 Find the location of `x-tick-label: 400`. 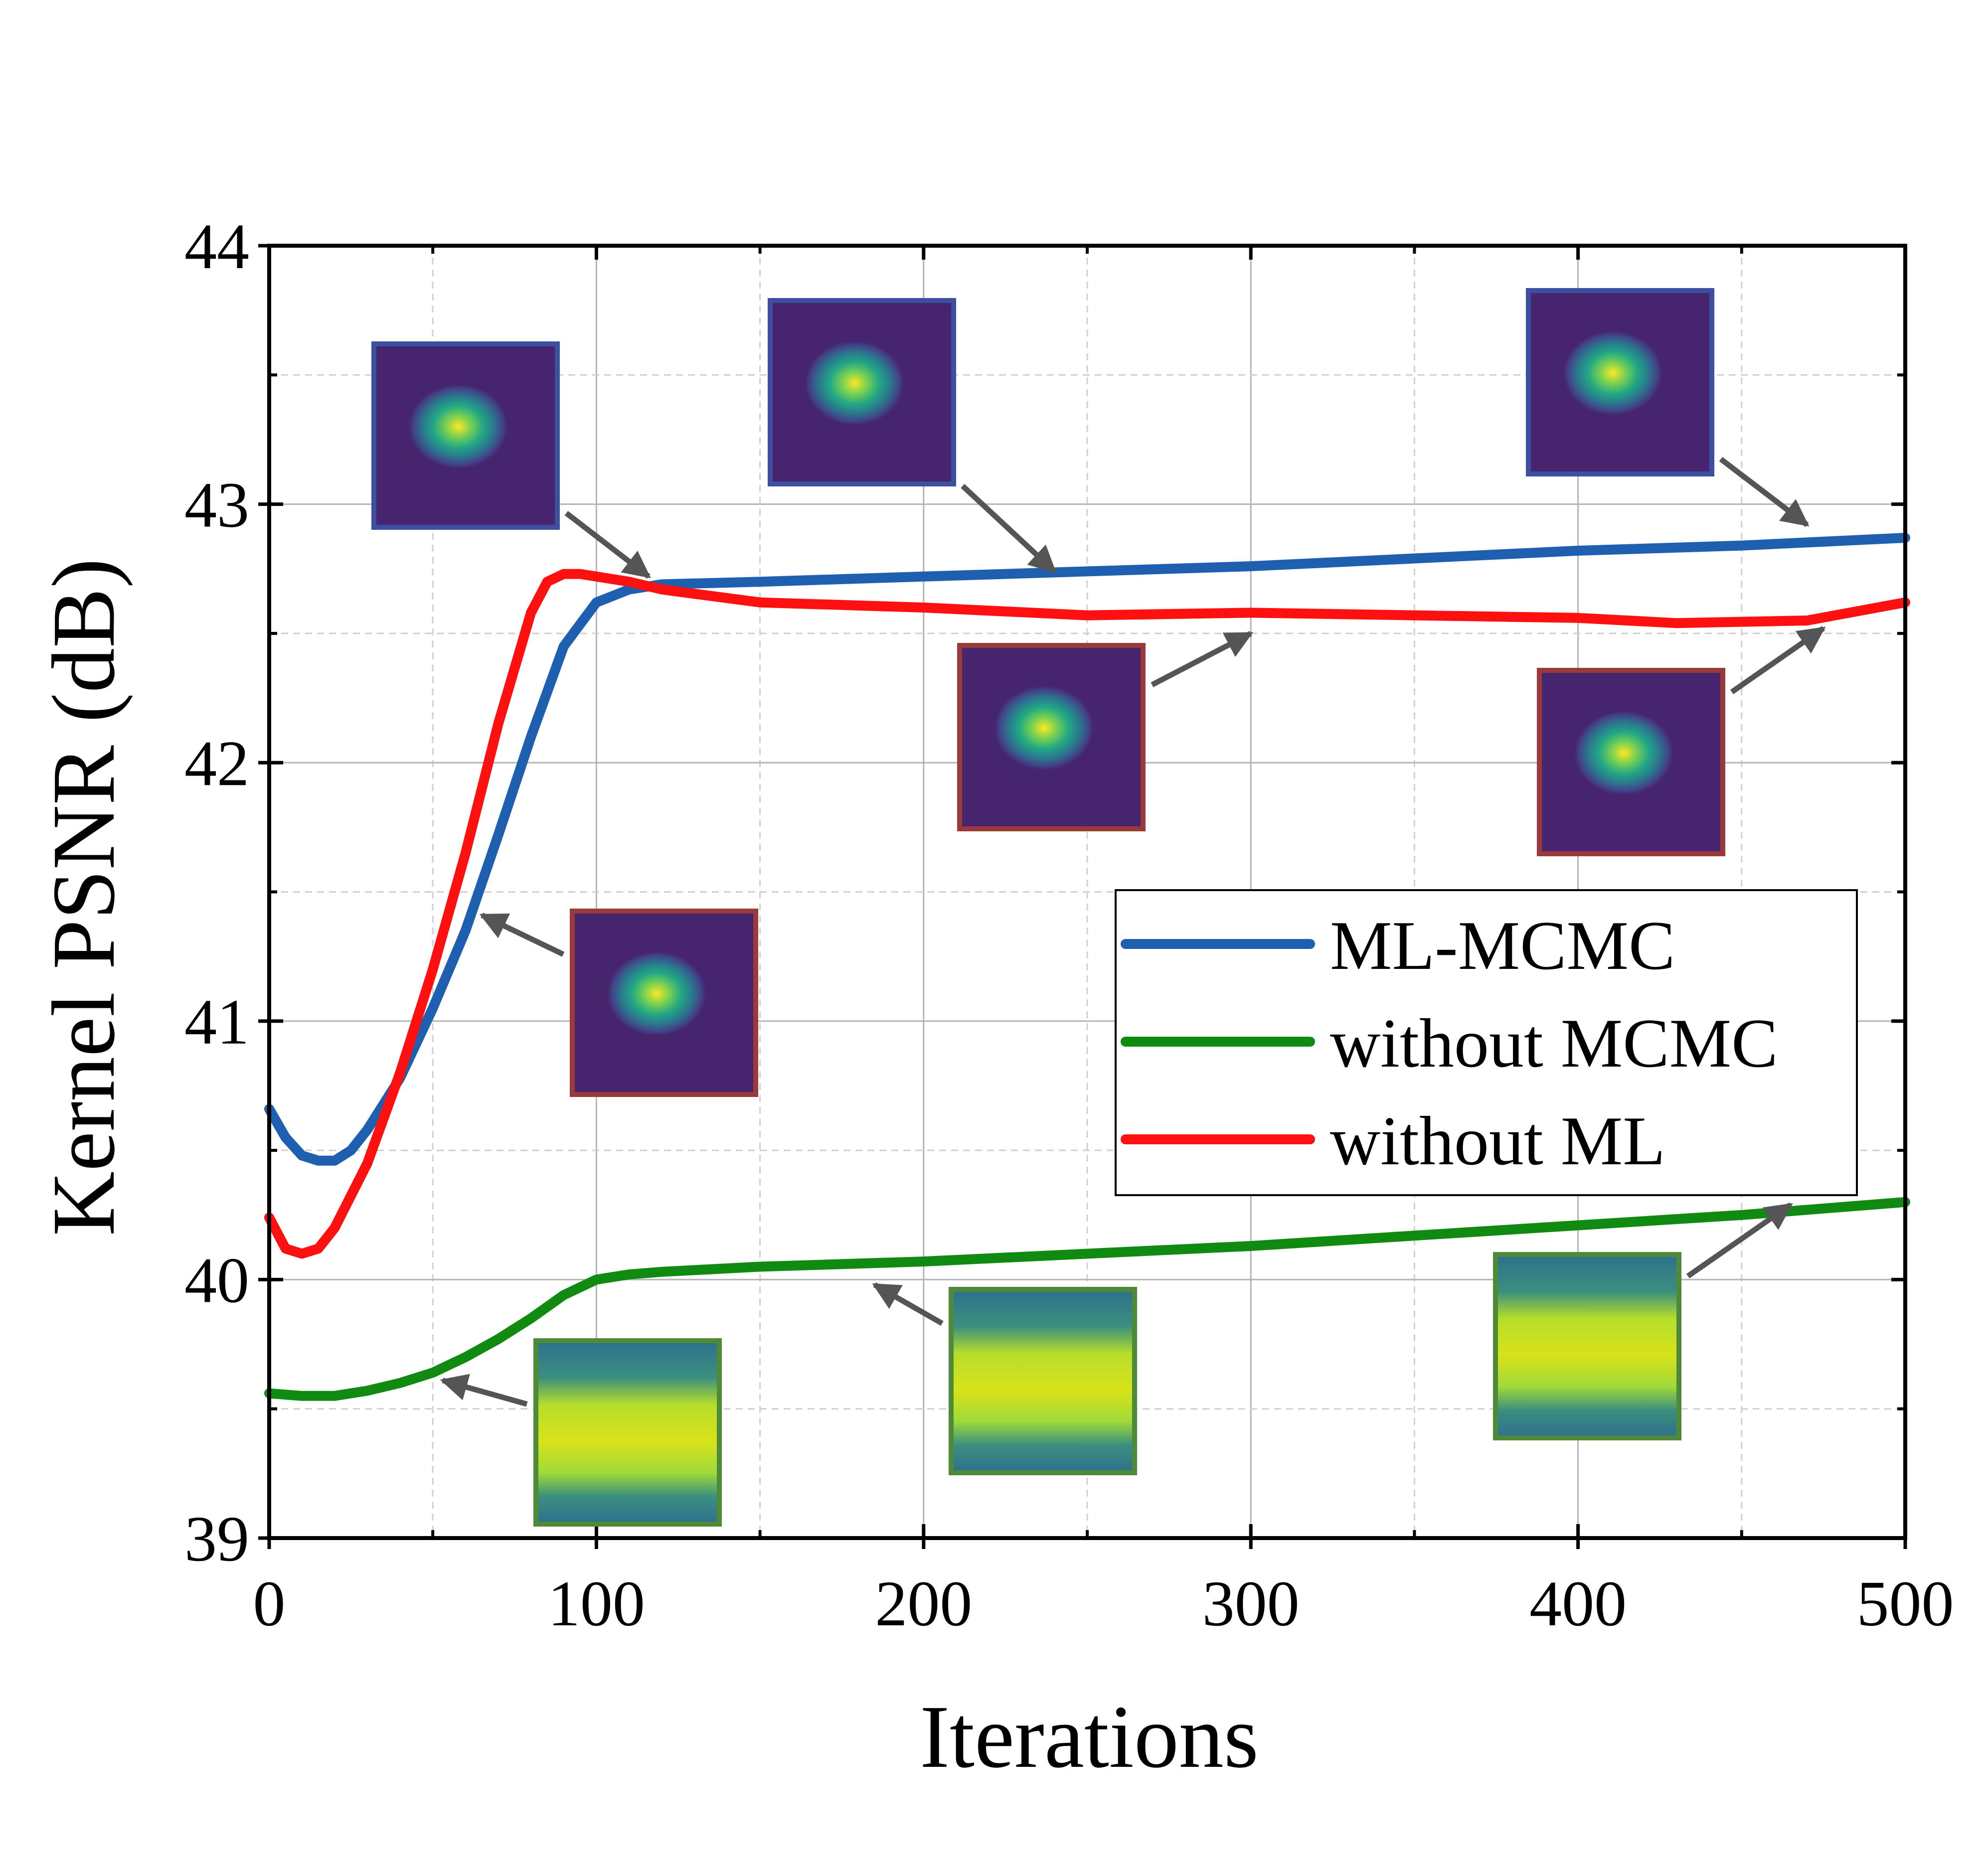

x-tick-label: 400 is located at coordinates (1578, 1604).